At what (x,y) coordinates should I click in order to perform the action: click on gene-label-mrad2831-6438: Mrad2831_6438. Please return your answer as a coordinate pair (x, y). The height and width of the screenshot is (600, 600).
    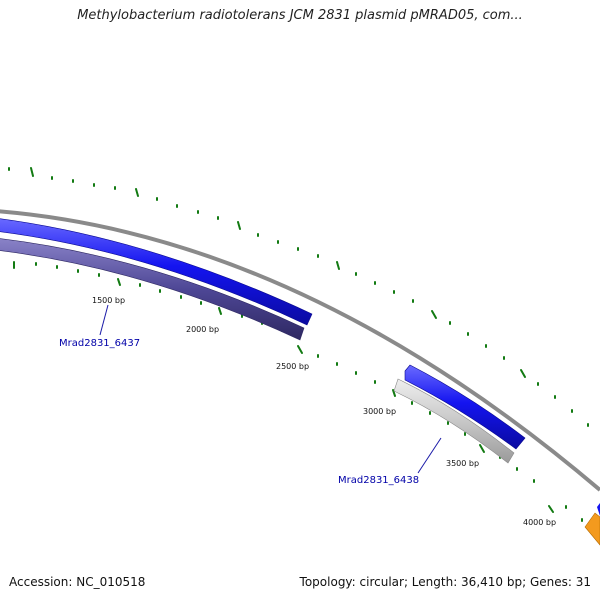
    Looking at the image, I should click on (378, 480).